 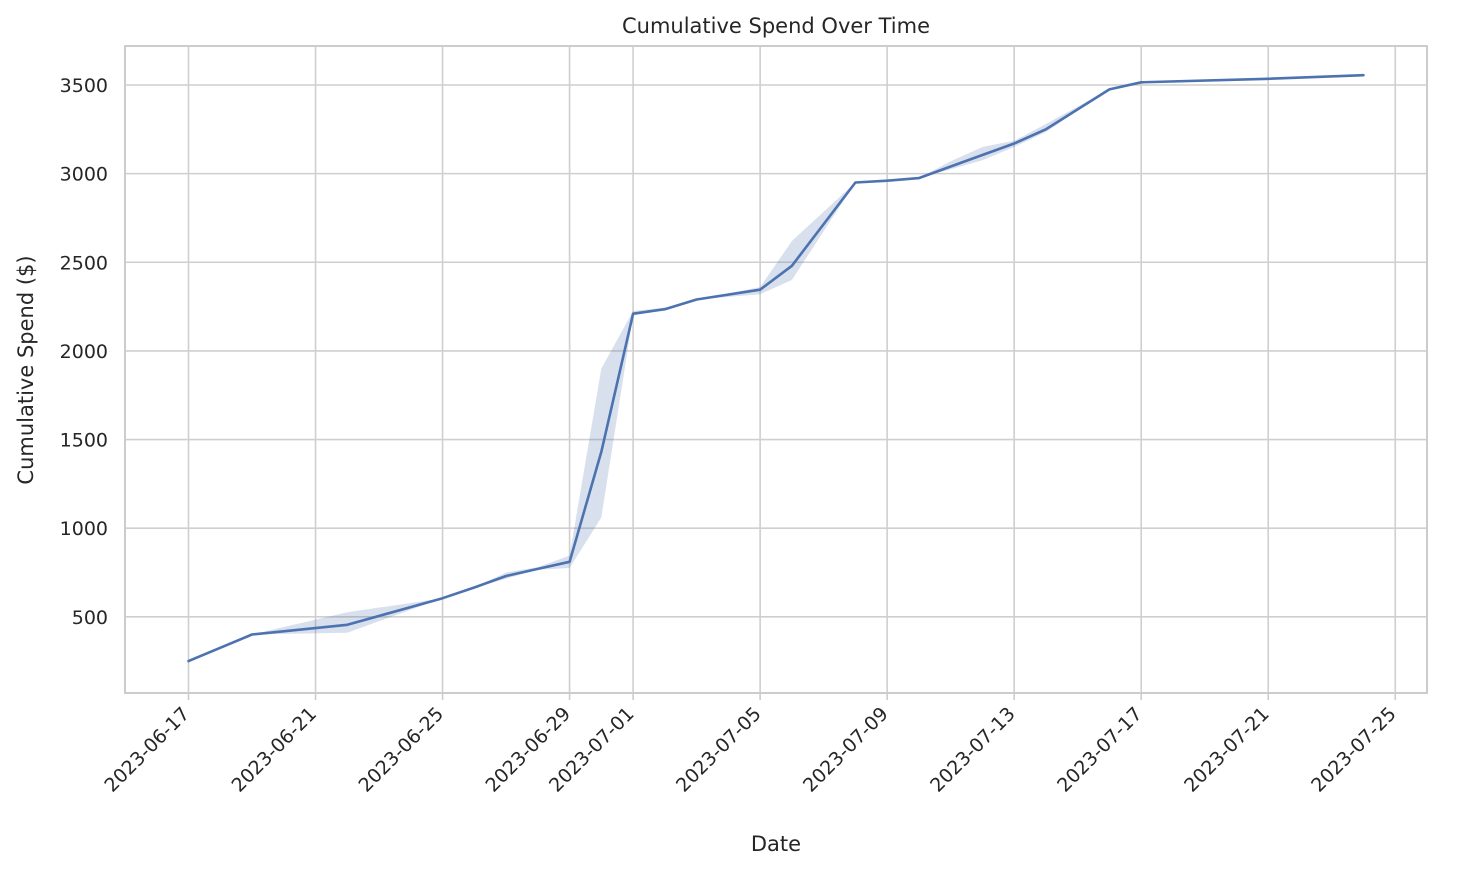 I want to click on y-tick-label: 3000, so click(x=84, y=175).